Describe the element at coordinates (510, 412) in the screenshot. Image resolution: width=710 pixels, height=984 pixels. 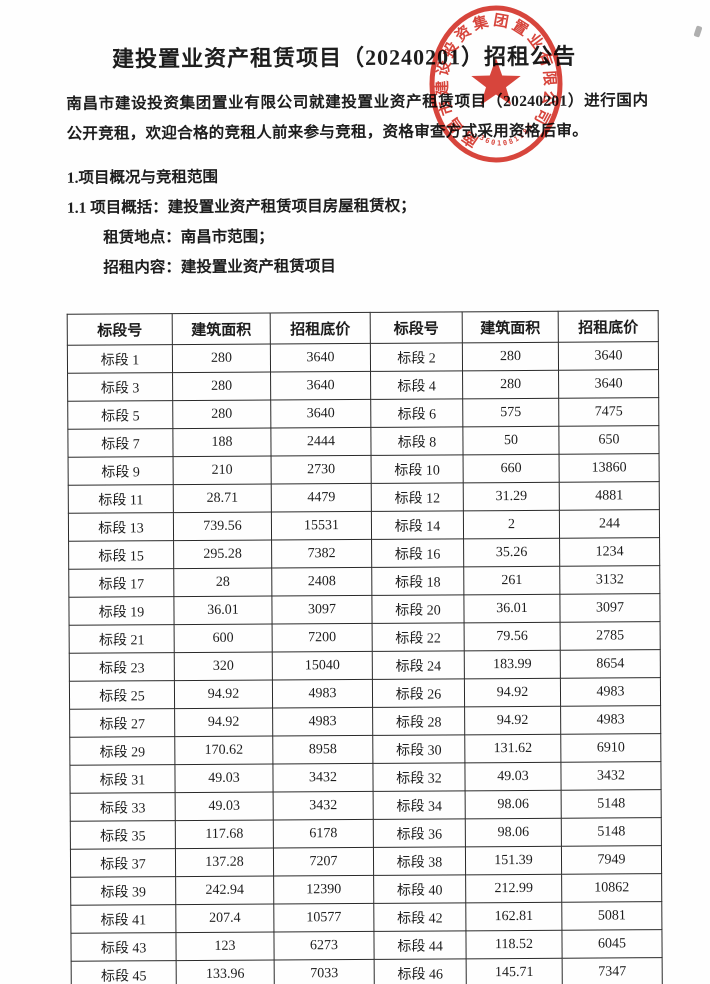
I see `area-cell: 575` at that location.